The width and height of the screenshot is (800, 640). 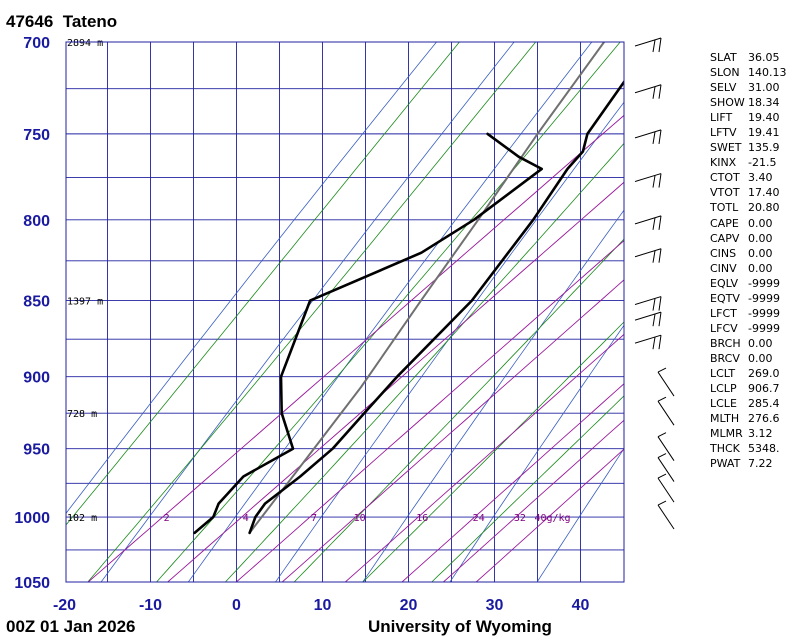 What do you see at coordinates (82, 414) in the screenshot?
I see `height-label: 728 m` at bounding box center [82, 414].